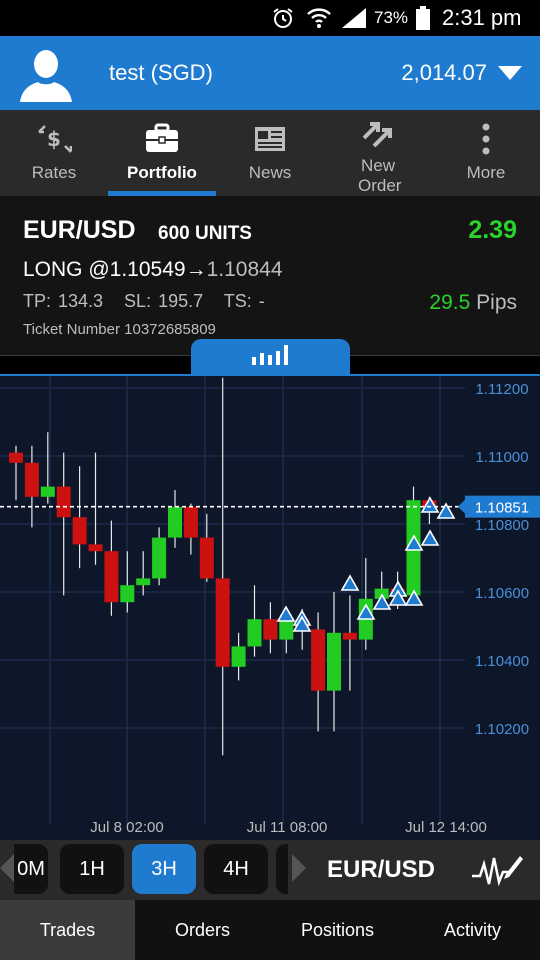  What do you see at coordinates (46, 74) in the screenshot?
I see `avatar-icon` at bounding box center [46, 74].